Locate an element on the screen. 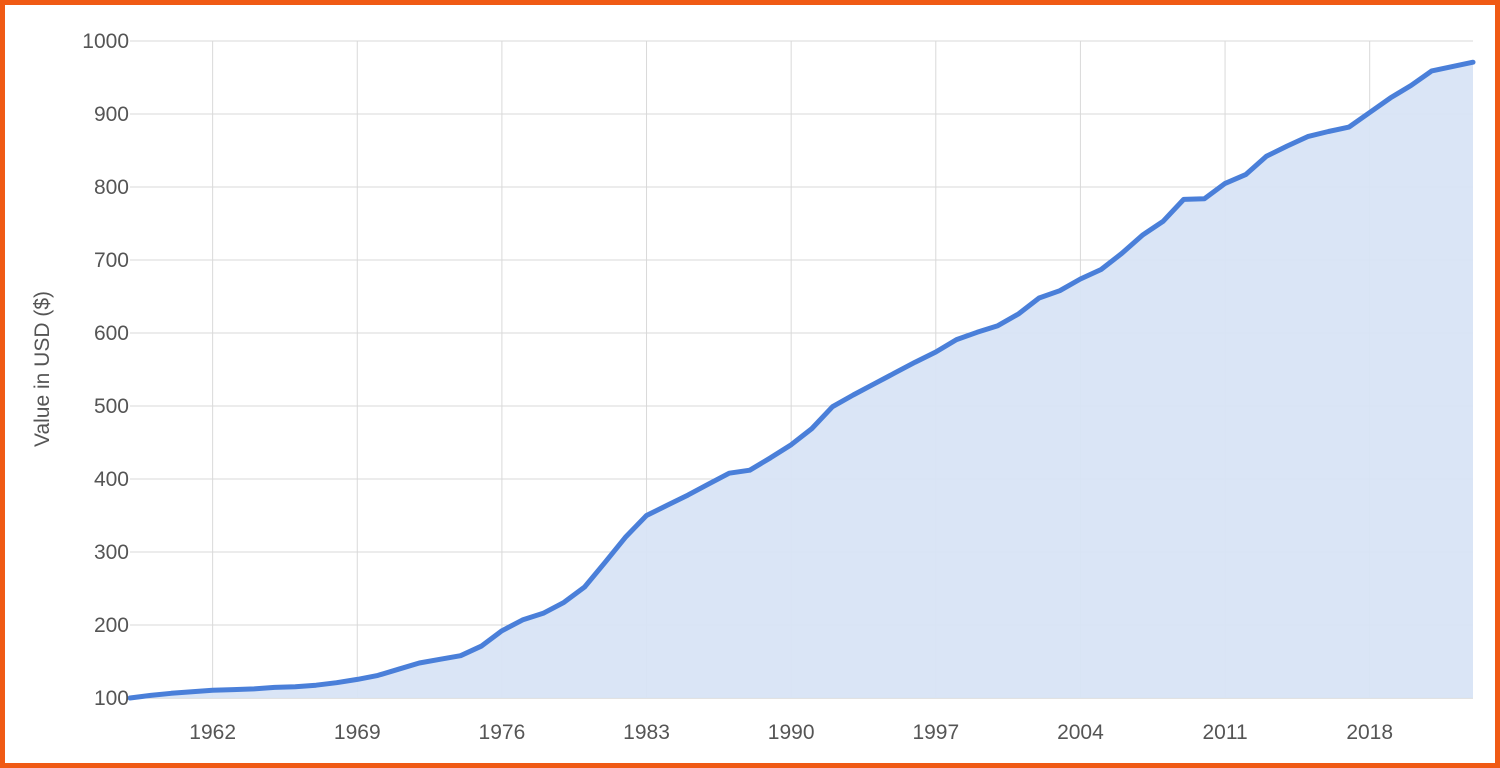 The image size is (1500, 768). y-tick-label: 800 is located at coordinates (111, 187).